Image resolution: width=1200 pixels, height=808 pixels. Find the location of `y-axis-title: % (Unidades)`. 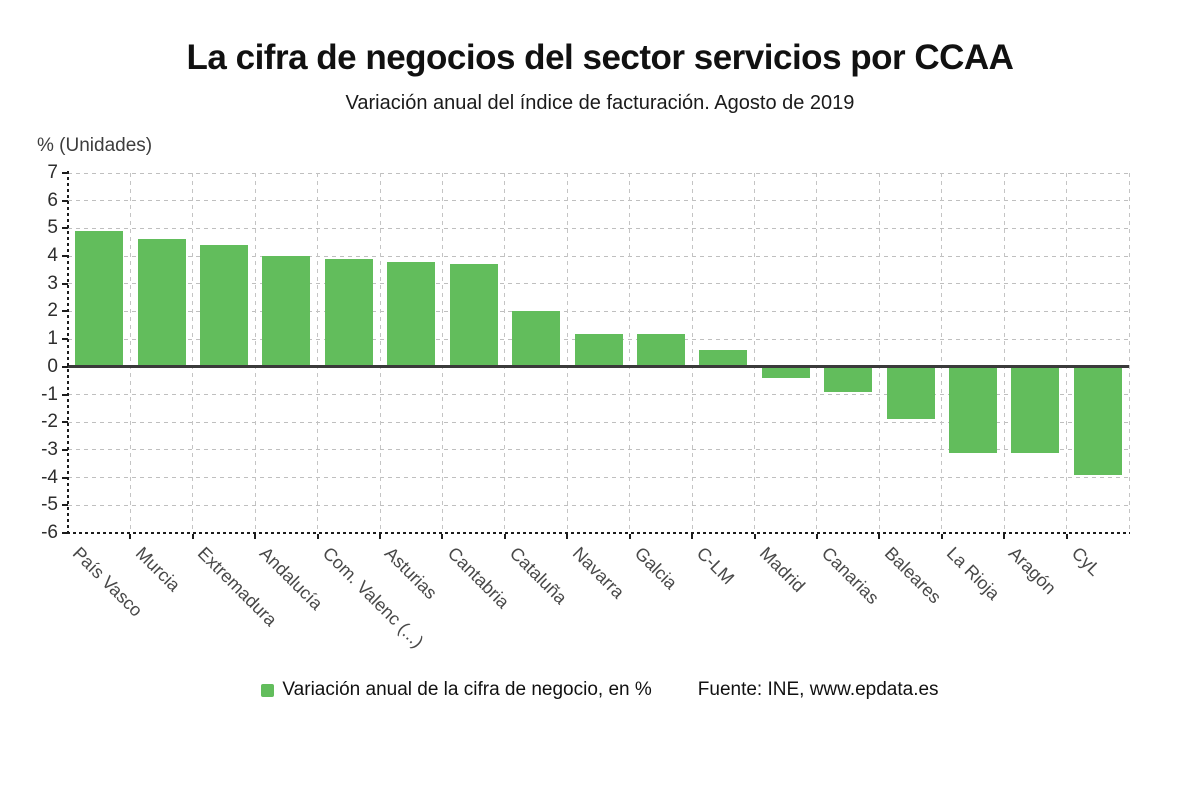

y-axis-title: % (Unidades) is located at coordinates (95, 145).